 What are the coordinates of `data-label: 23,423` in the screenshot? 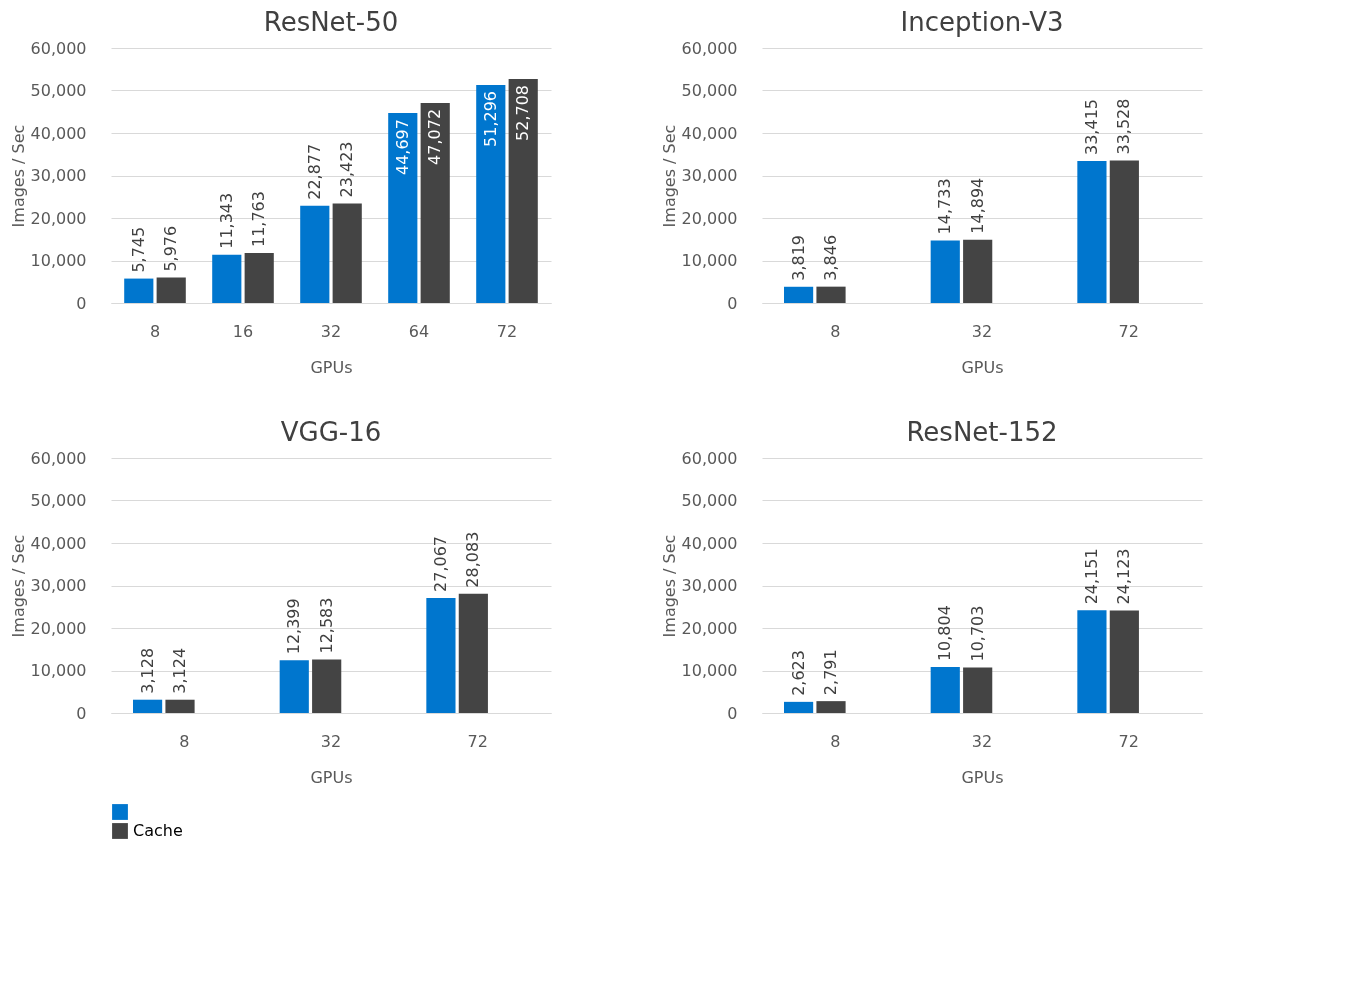 It's located at (347, 169).